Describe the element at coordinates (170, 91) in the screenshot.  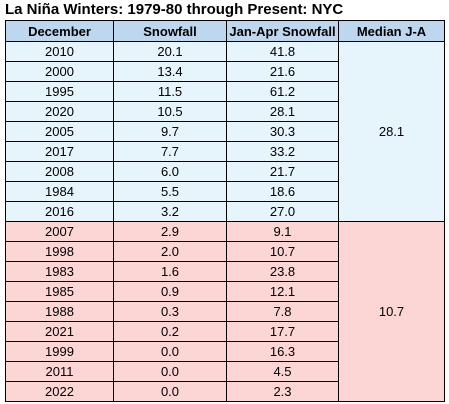
I see `snowfall-cell: 11.5` at that location.